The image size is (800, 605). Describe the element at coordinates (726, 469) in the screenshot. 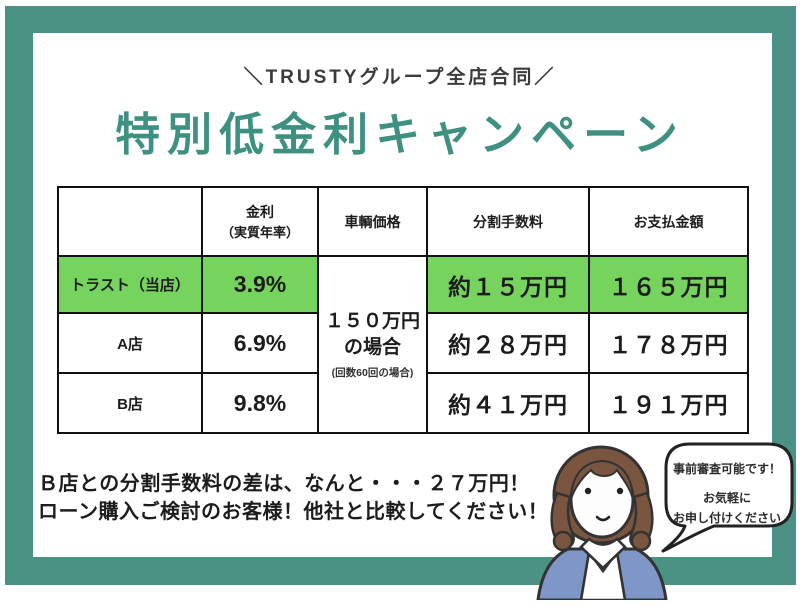

I see `bubble-line-1: 事前審査可能です！` at that location.